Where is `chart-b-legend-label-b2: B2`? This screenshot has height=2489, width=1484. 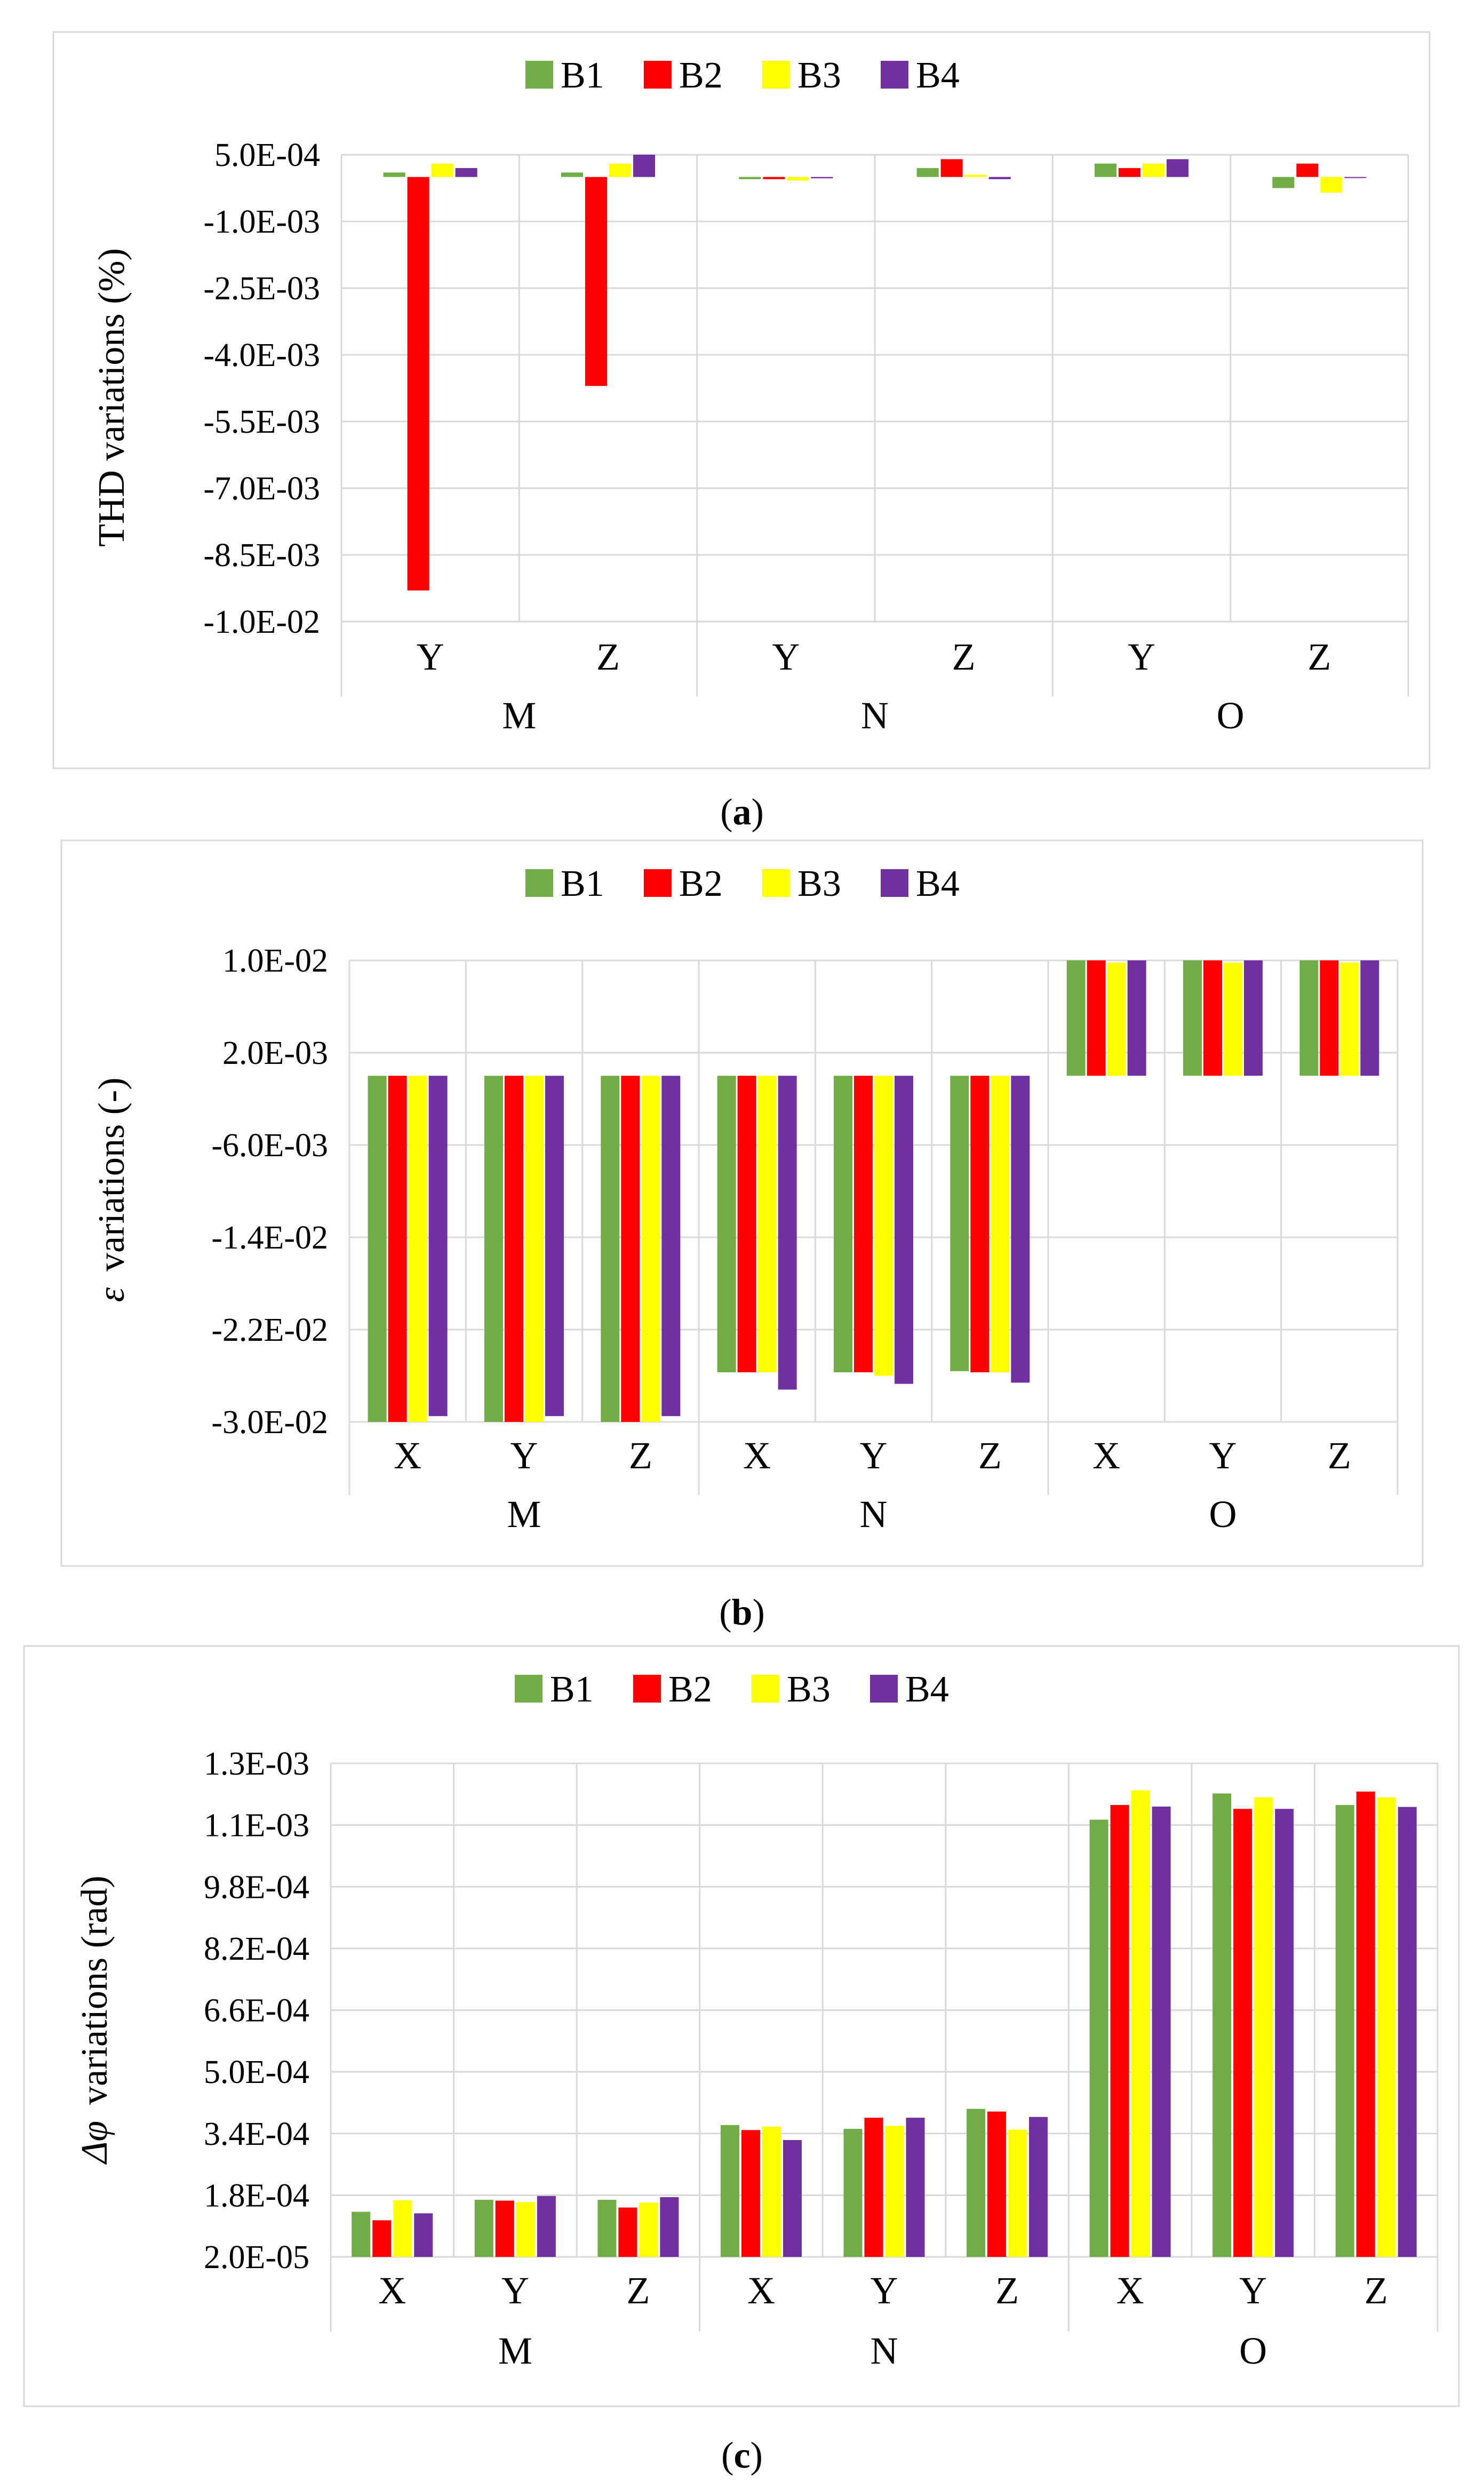
chart-b-legend-label-b2: B2 is located at coordinates (701, 884).